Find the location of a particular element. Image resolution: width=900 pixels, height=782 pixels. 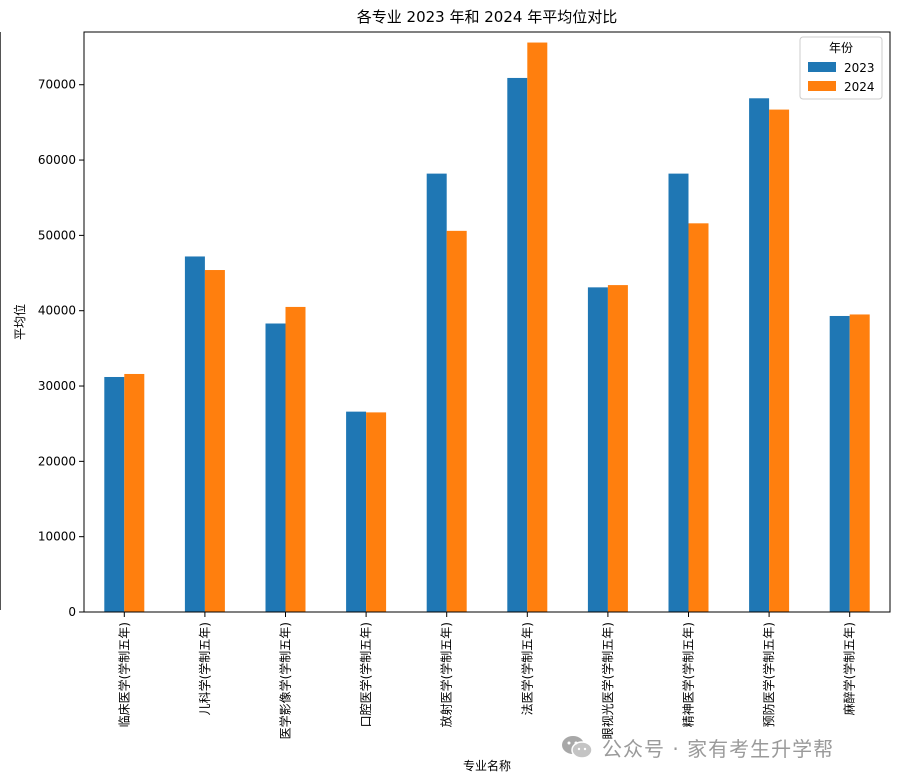

y-tick-label: 60000 is located at coordinates (57, 160).